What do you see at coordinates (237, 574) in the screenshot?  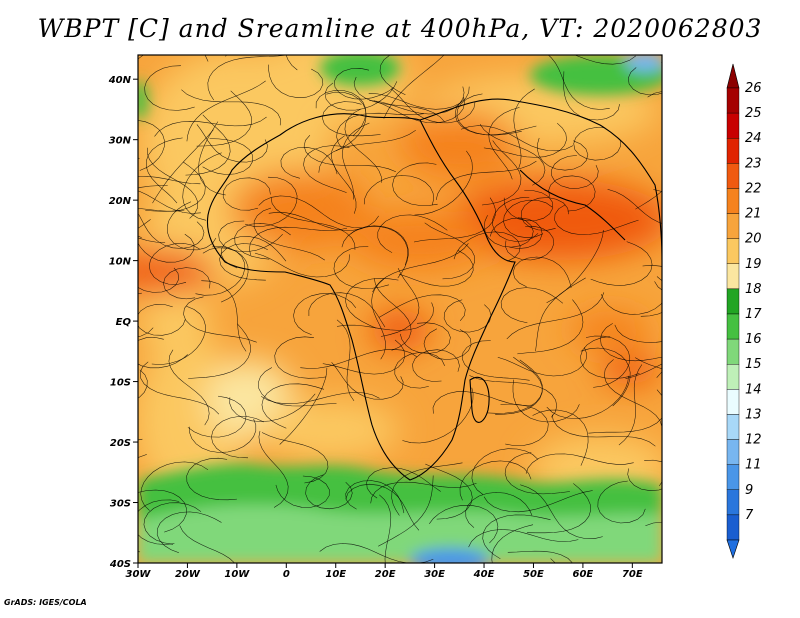 I see `lon-tick-label: 10W` at bounding box center [237, 574].